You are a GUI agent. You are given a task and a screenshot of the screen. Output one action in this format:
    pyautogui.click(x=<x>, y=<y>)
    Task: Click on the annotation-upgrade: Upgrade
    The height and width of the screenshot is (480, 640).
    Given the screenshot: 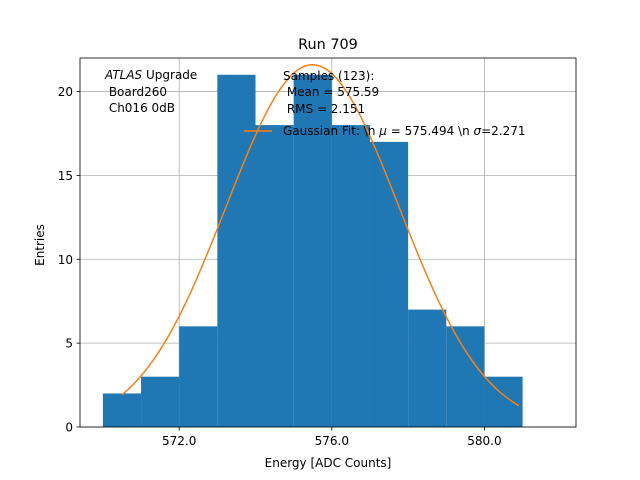 What is the action you would take?
    pyautogui.click(x=169, y=75)
    